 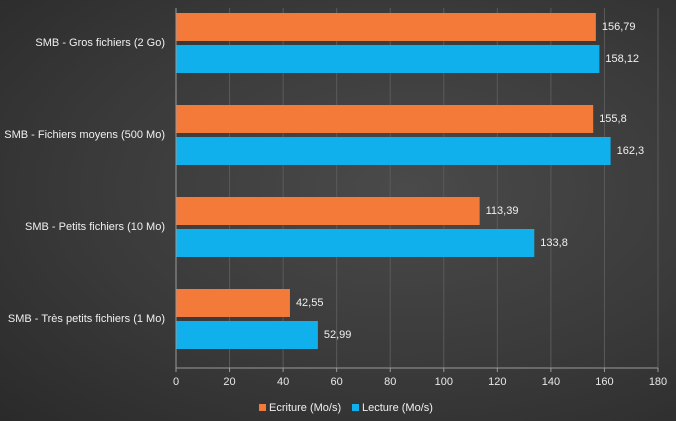 What do you see at coordinates (229, 382) in the screenshot?
I see `x-tick-label: 20` at bounding box center [229, 382].